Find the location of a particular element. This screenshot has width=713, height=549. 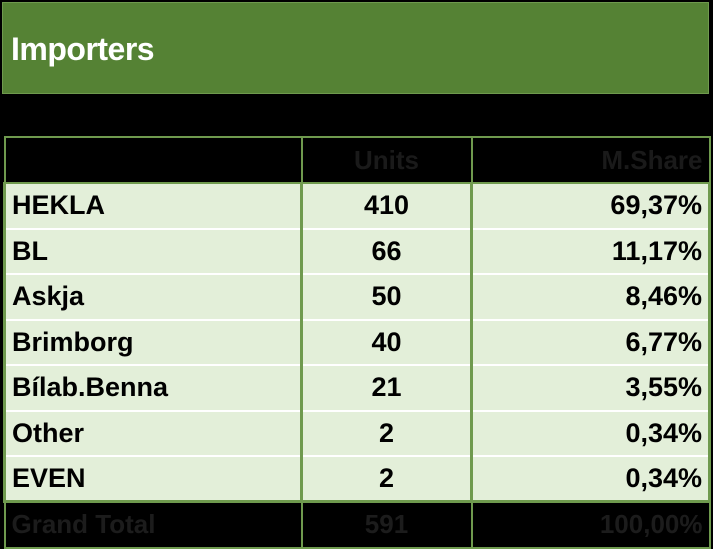

table-total-row: Grand Total 591 100,00% is located at coordinates (357, 524).